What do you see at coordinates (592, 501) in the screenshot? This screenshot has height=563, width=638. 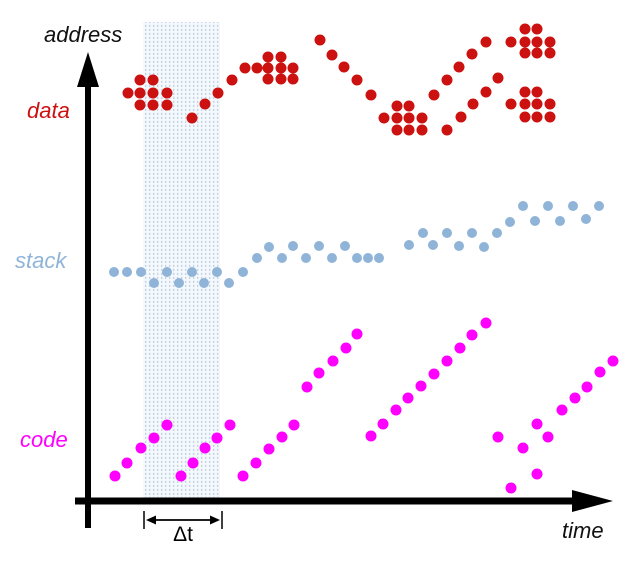 I see `x-axis-arrowhead` at bounding box center [592, 501].